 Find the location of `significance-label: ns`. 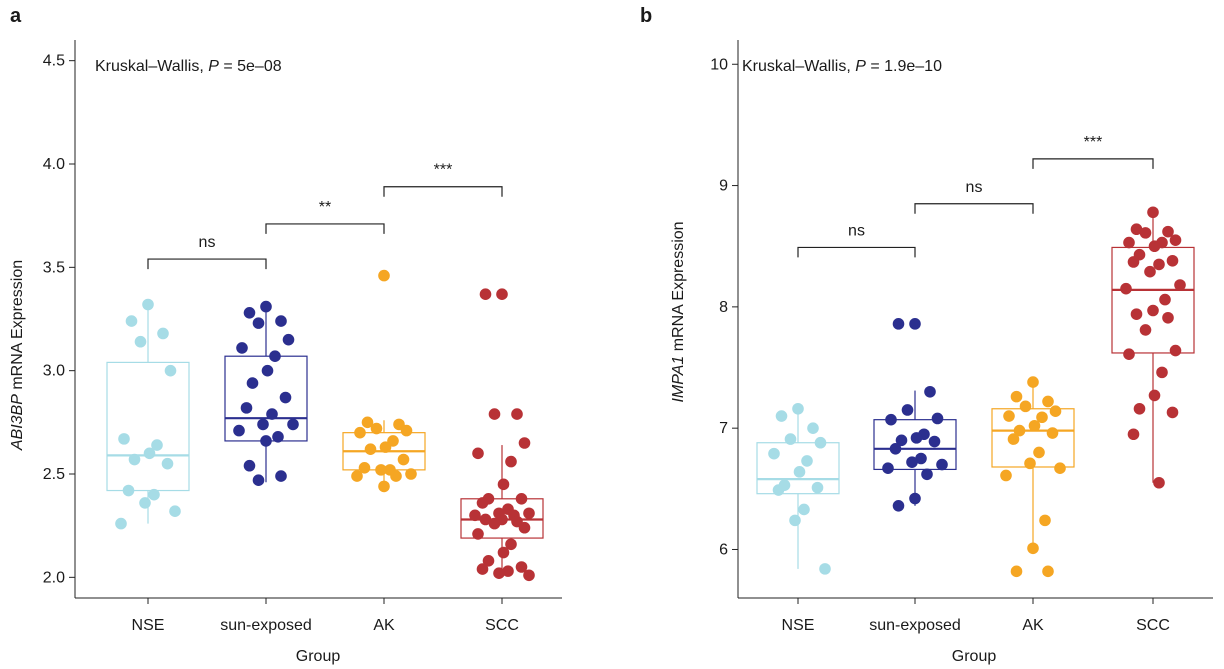

significance-label: ns is located at coordinates (974, 187).